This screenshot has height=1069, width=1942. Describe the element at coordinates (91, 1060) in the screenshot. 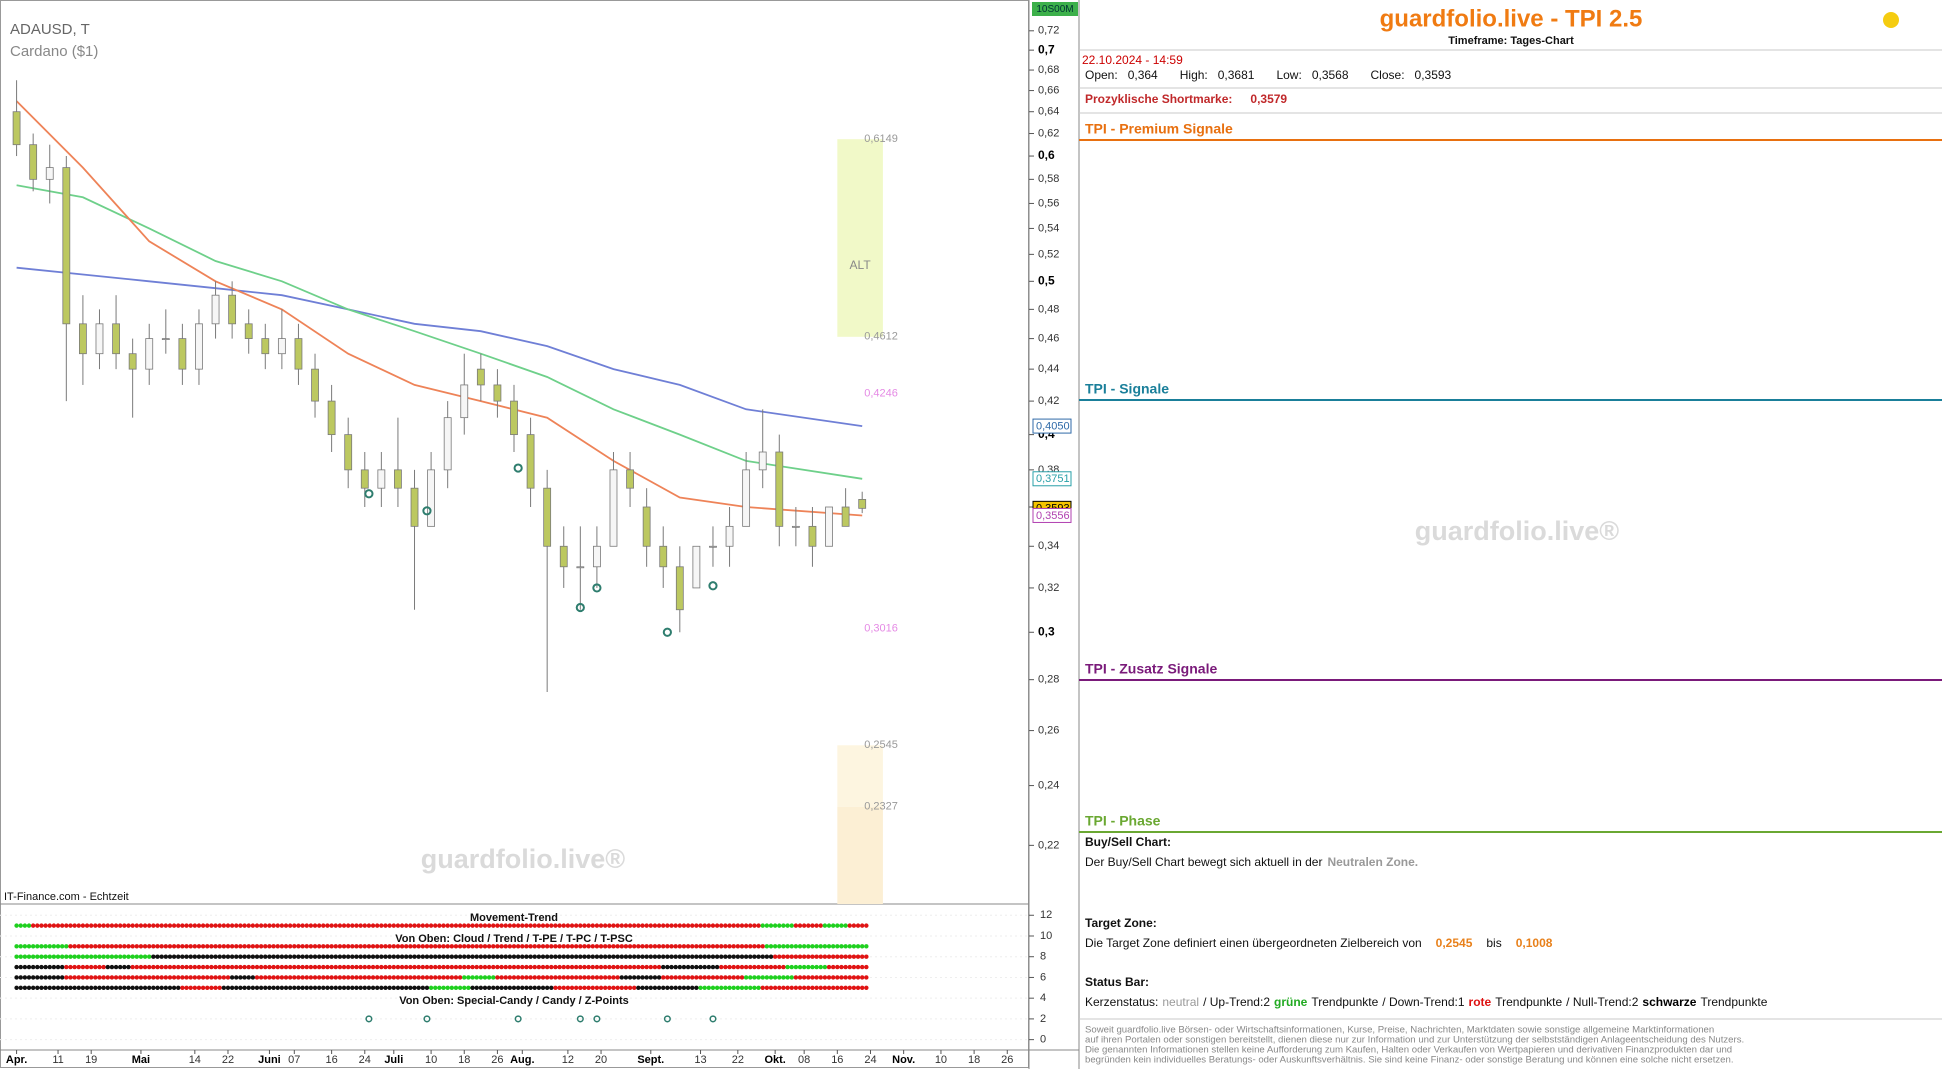

I see `x-tick-label: 19` at that location.